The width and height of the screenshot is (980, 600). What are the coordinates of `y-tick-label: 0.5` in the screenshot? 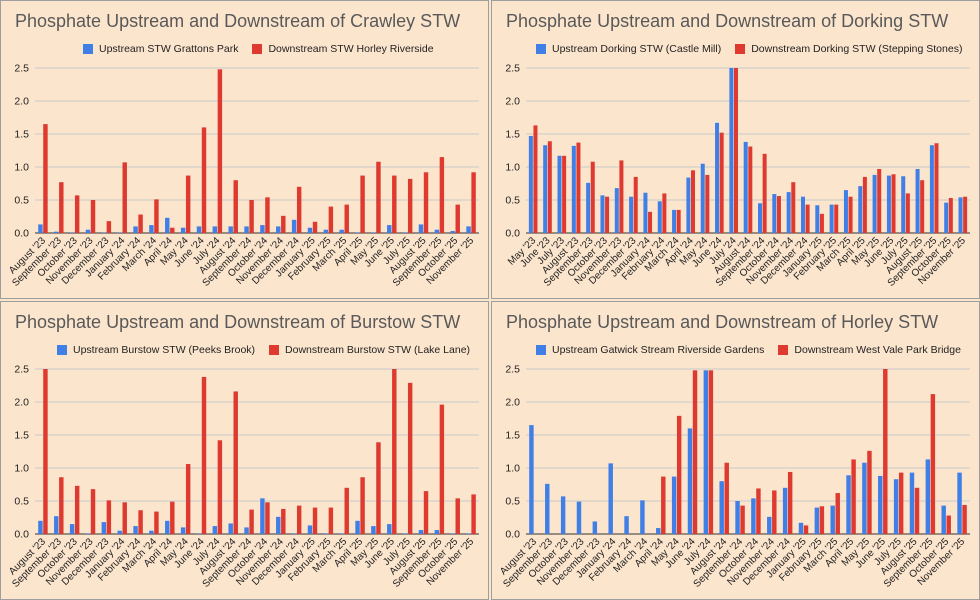 It's located at (21, 502).